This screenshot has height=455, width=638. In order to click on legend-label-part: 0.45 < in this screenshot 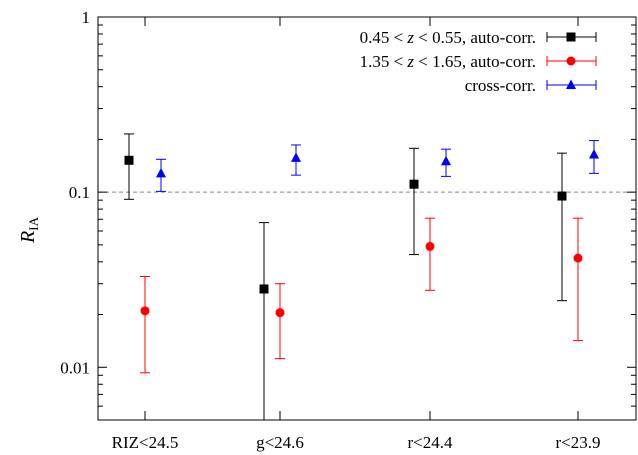, I will do `click(384, 37)`.